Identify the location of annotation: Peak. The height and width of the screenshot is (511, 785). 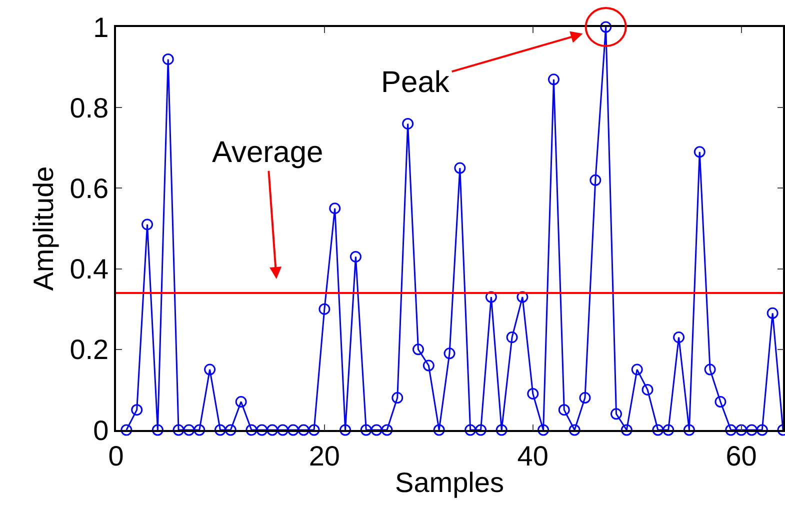
(415, 82).